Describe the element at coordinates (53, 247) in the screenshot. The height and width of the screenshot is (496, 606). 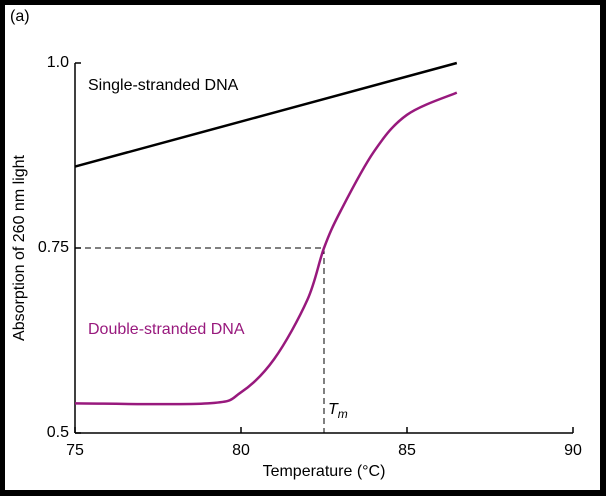
I see `y-tick-label: 0.75` at that location.